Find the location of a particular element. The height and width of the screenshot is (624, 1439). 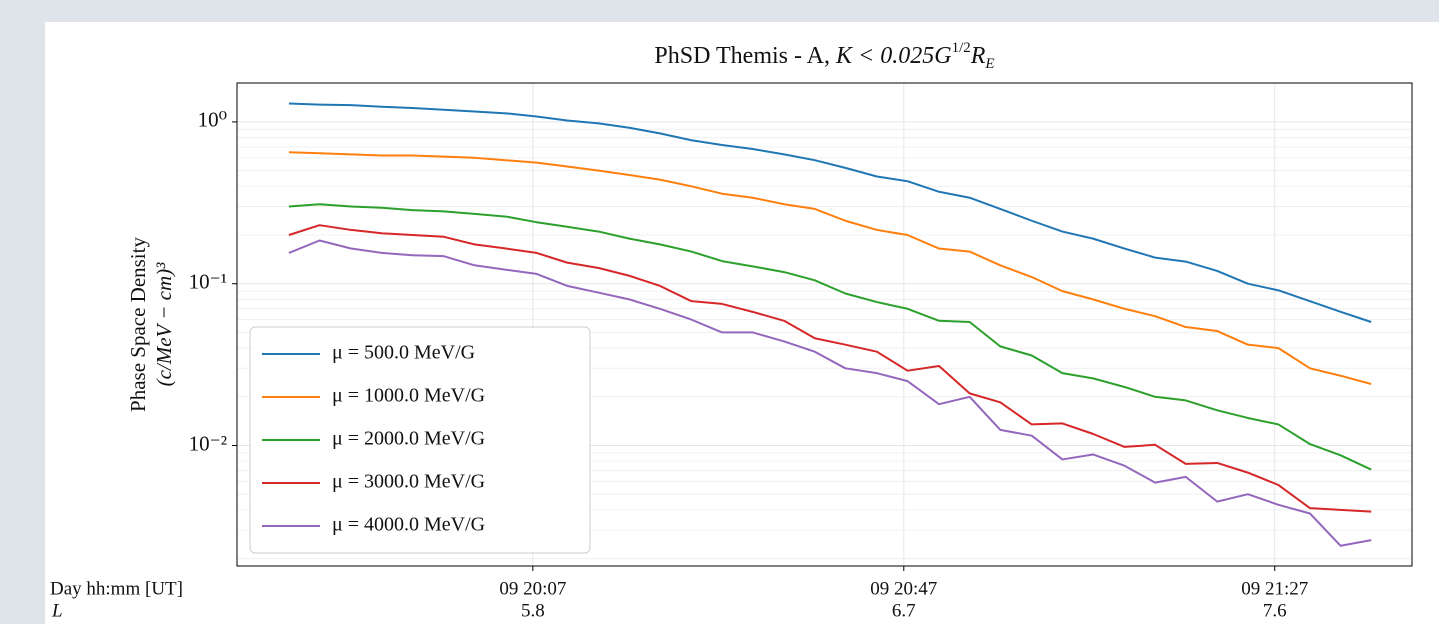

y-tick-label: 10⁻¹ is located at coordinates (208, 282).